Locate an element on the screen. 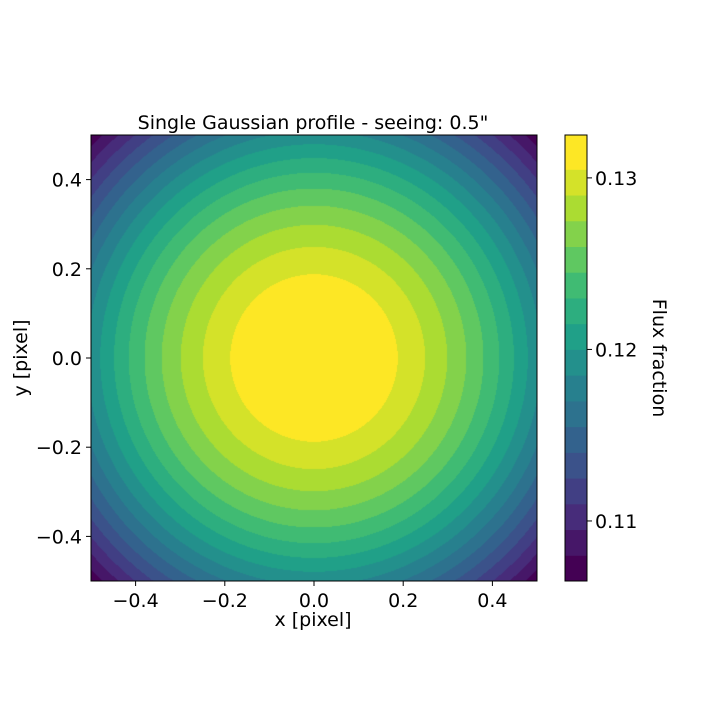 The image size is (720, 720). x-tick-label: 0.2 is located at coordinates (403, 601).